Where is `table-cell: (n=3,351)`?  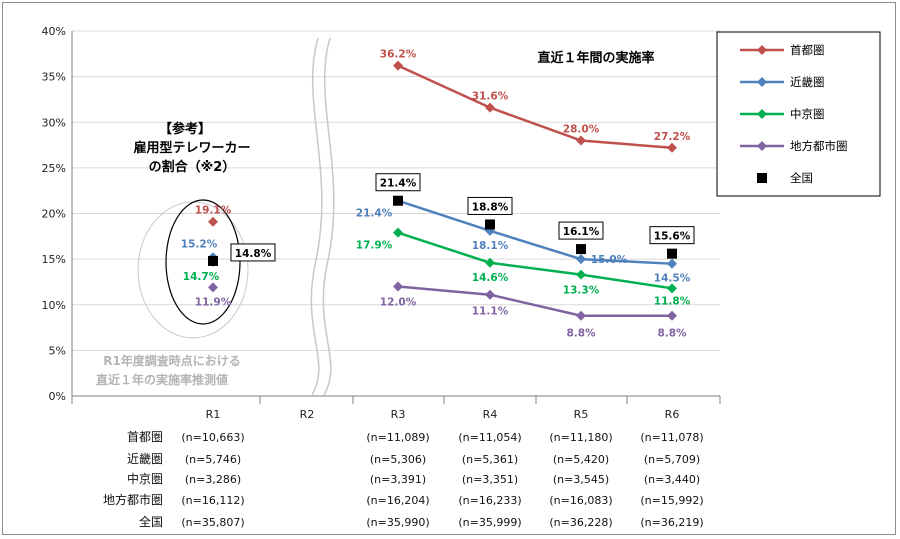
table-cell: (n=3,351) is located at coordinates (490, 479).